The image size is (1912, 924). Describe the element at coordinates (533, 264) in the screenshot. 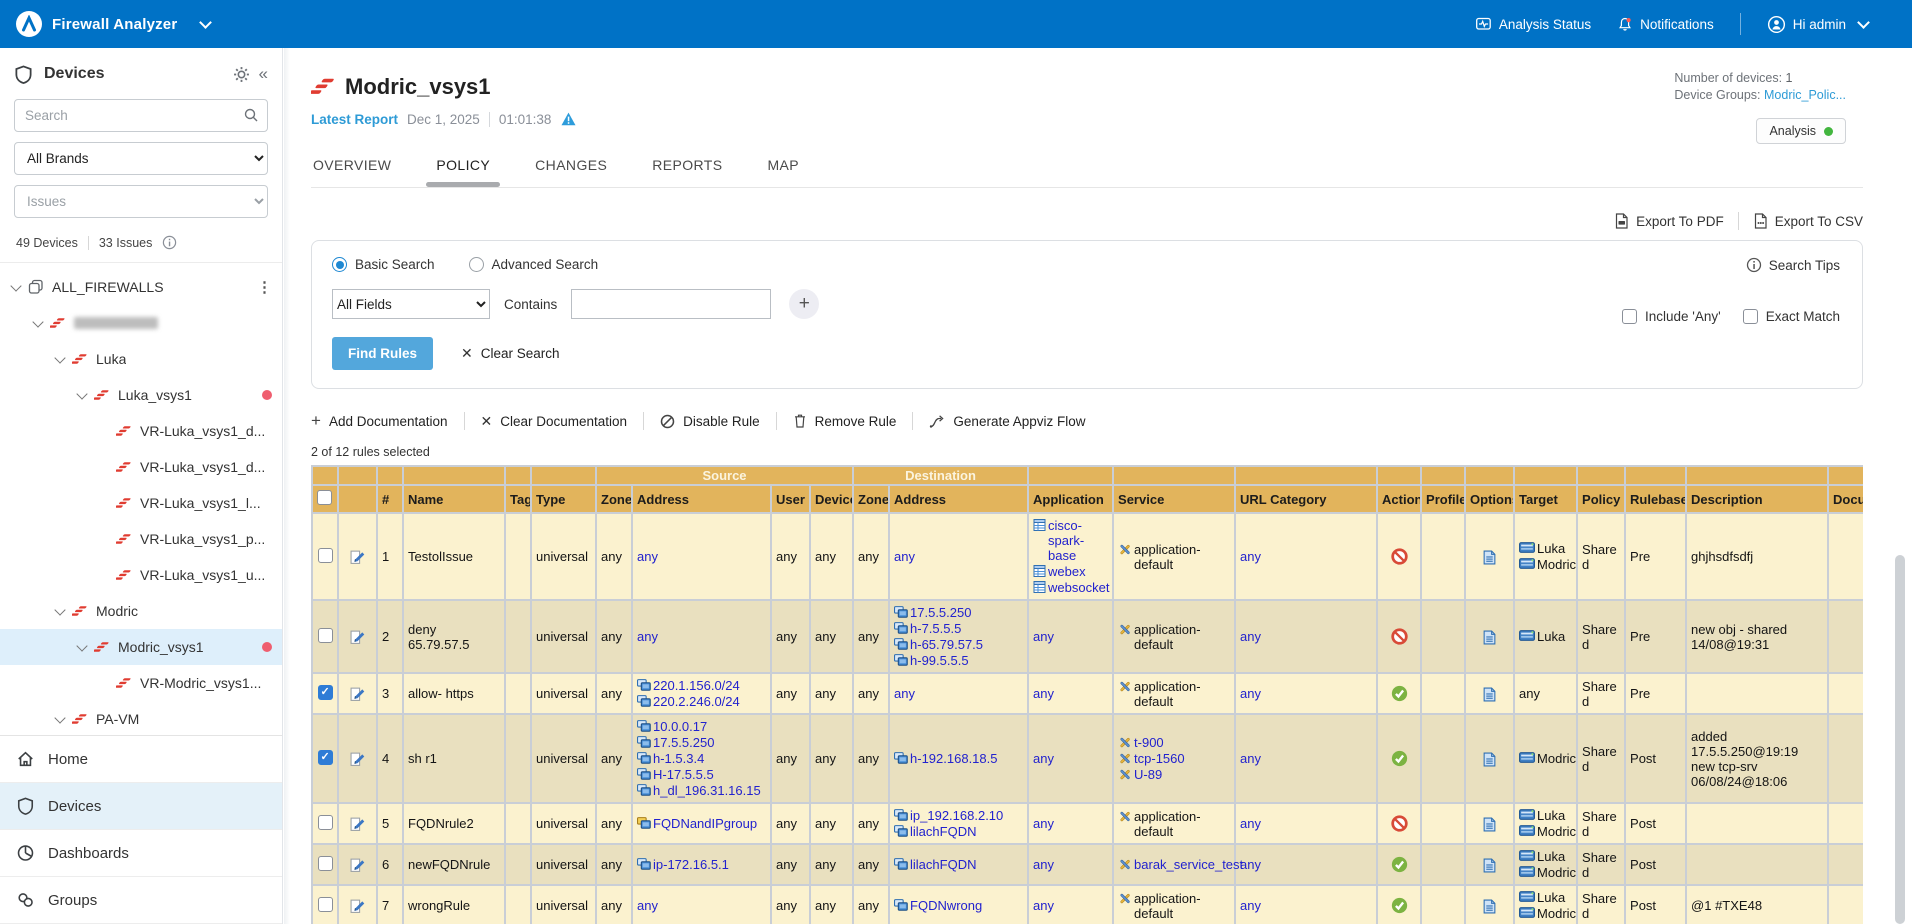

I see `advanced-search-radio: Advanced Search` at that location.